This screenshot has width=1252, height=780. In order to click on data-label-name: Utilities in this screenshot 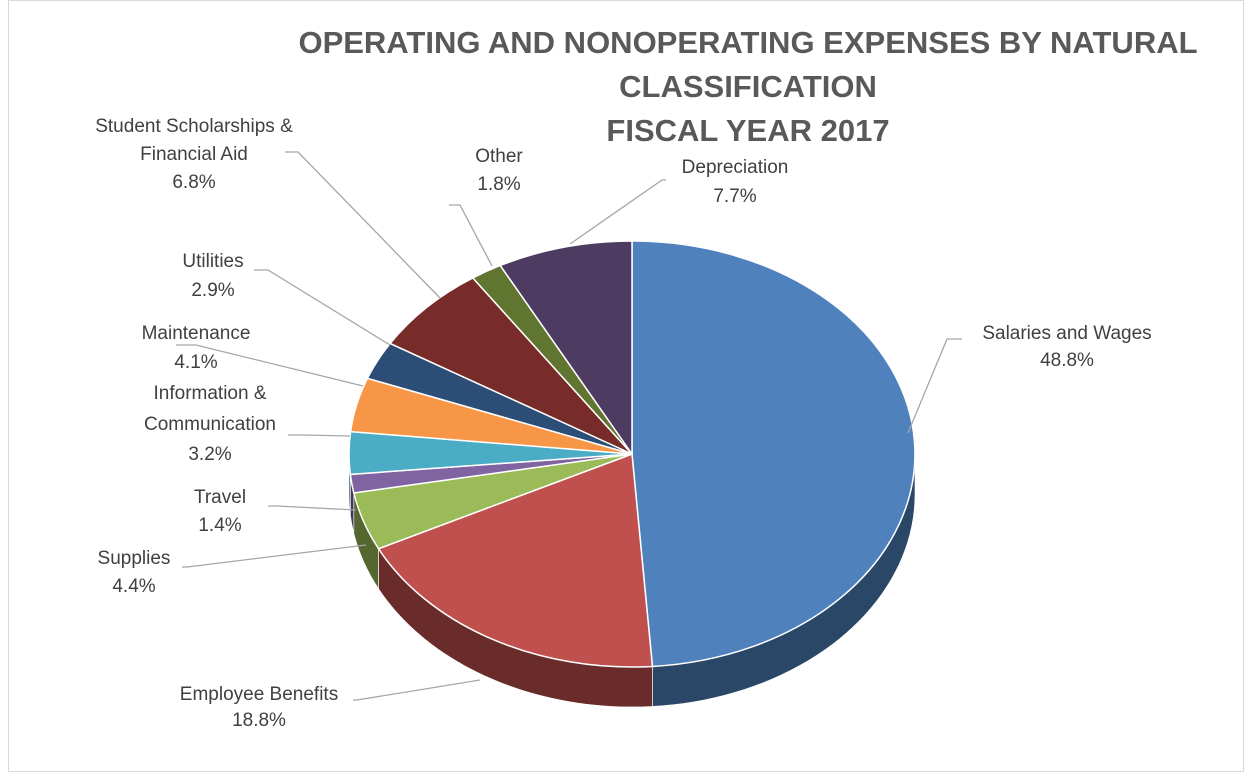, I will do `click(212, 261)`.